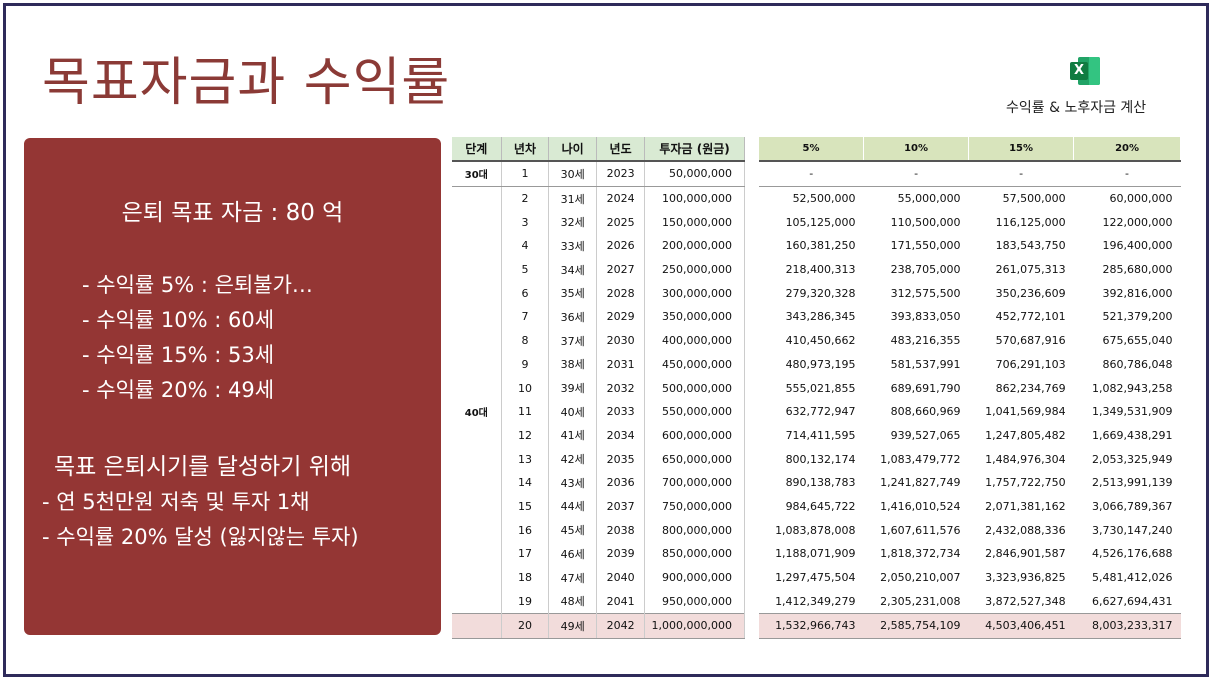  Describe the element at coordinates (621, 626) in the screenshot. I see `table-cell: 2042` at that location.